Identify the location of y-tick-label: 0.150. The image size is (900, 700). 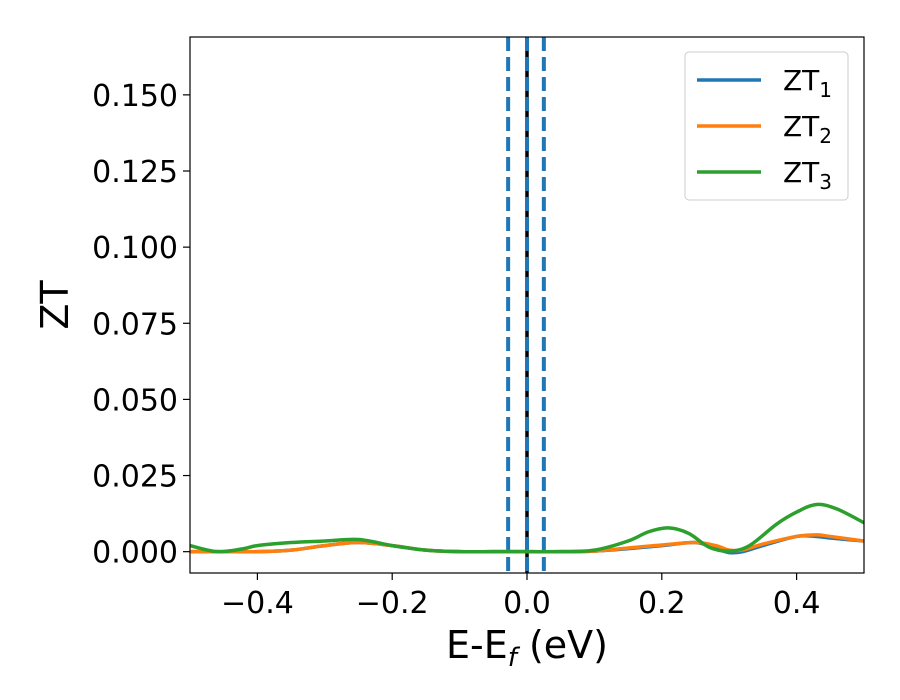
(135, 96).